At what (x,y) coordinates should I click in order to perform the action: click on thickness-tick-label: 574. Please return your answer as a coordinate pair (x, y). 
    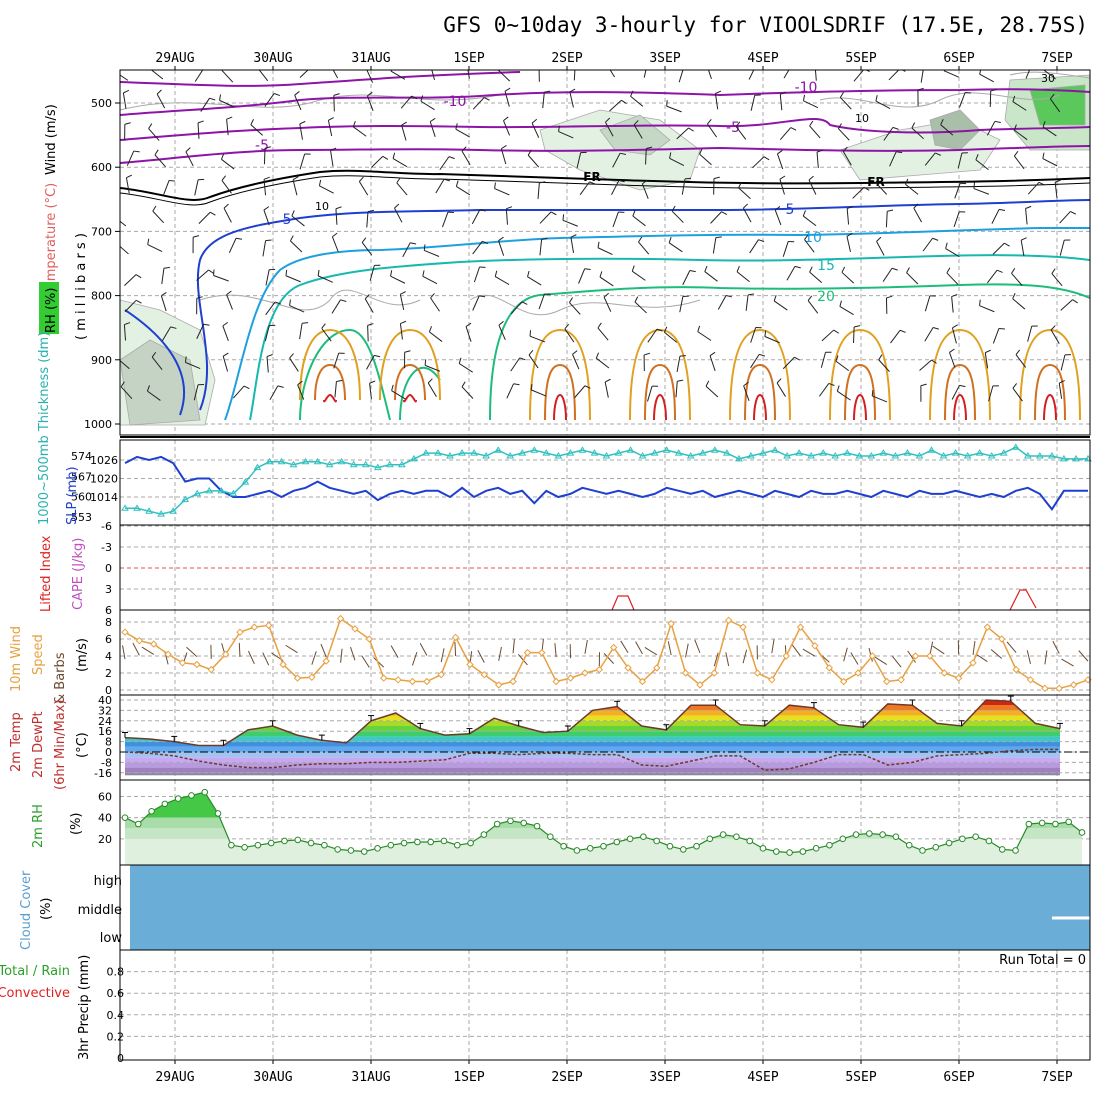
    Looking at the image, I should click on (81, 456).